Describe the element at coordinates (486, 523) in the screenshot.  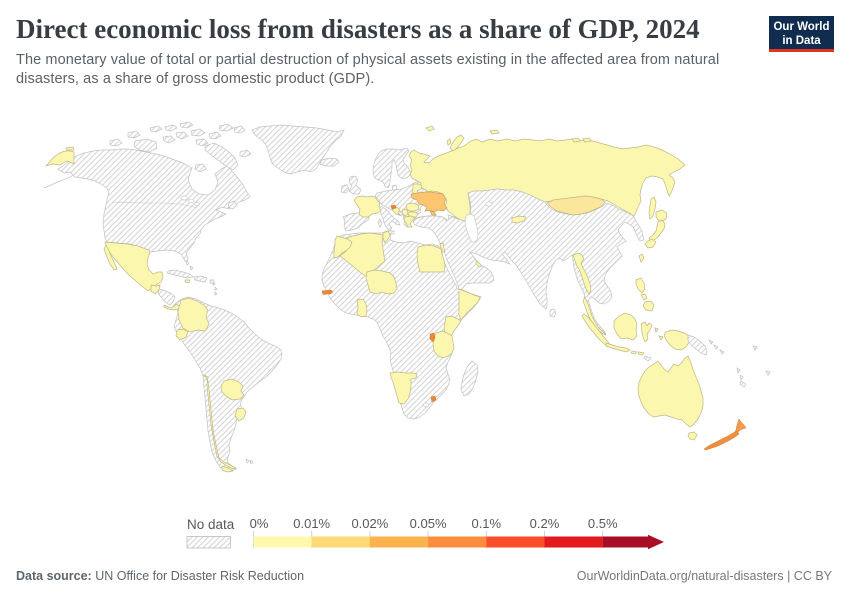
I see `svg-text: 0.1%` at that location.